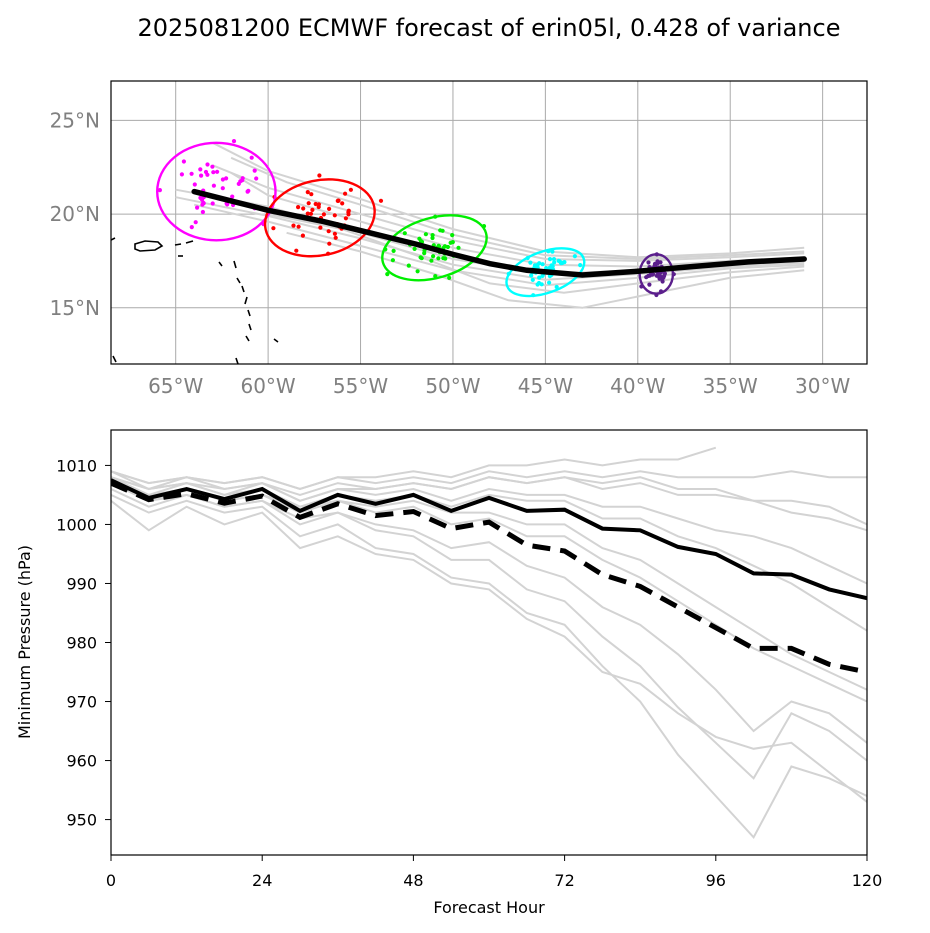 The height and width of the screenshot is (933, 930). Describe the element at coordinates (489, 539) in the screenshot. I see `pressure-mean-line` at that location.